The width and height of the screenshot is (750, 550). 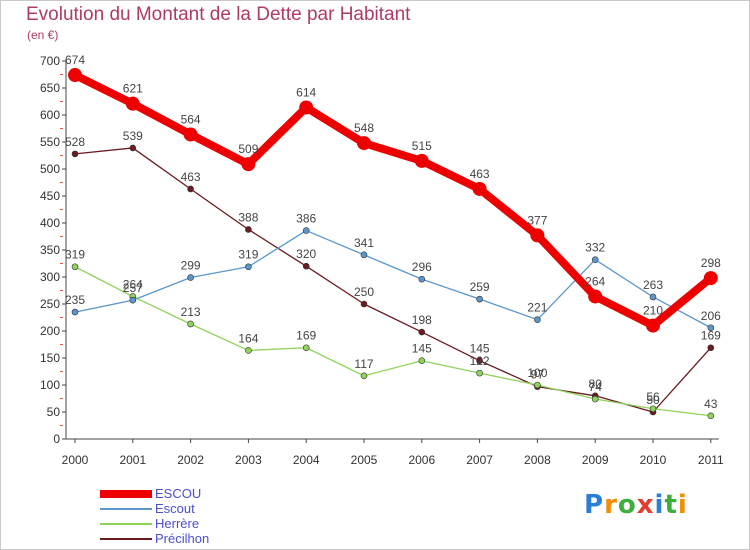 I want to click on legend-label-escout: Escout, so click(x=175, y=508).